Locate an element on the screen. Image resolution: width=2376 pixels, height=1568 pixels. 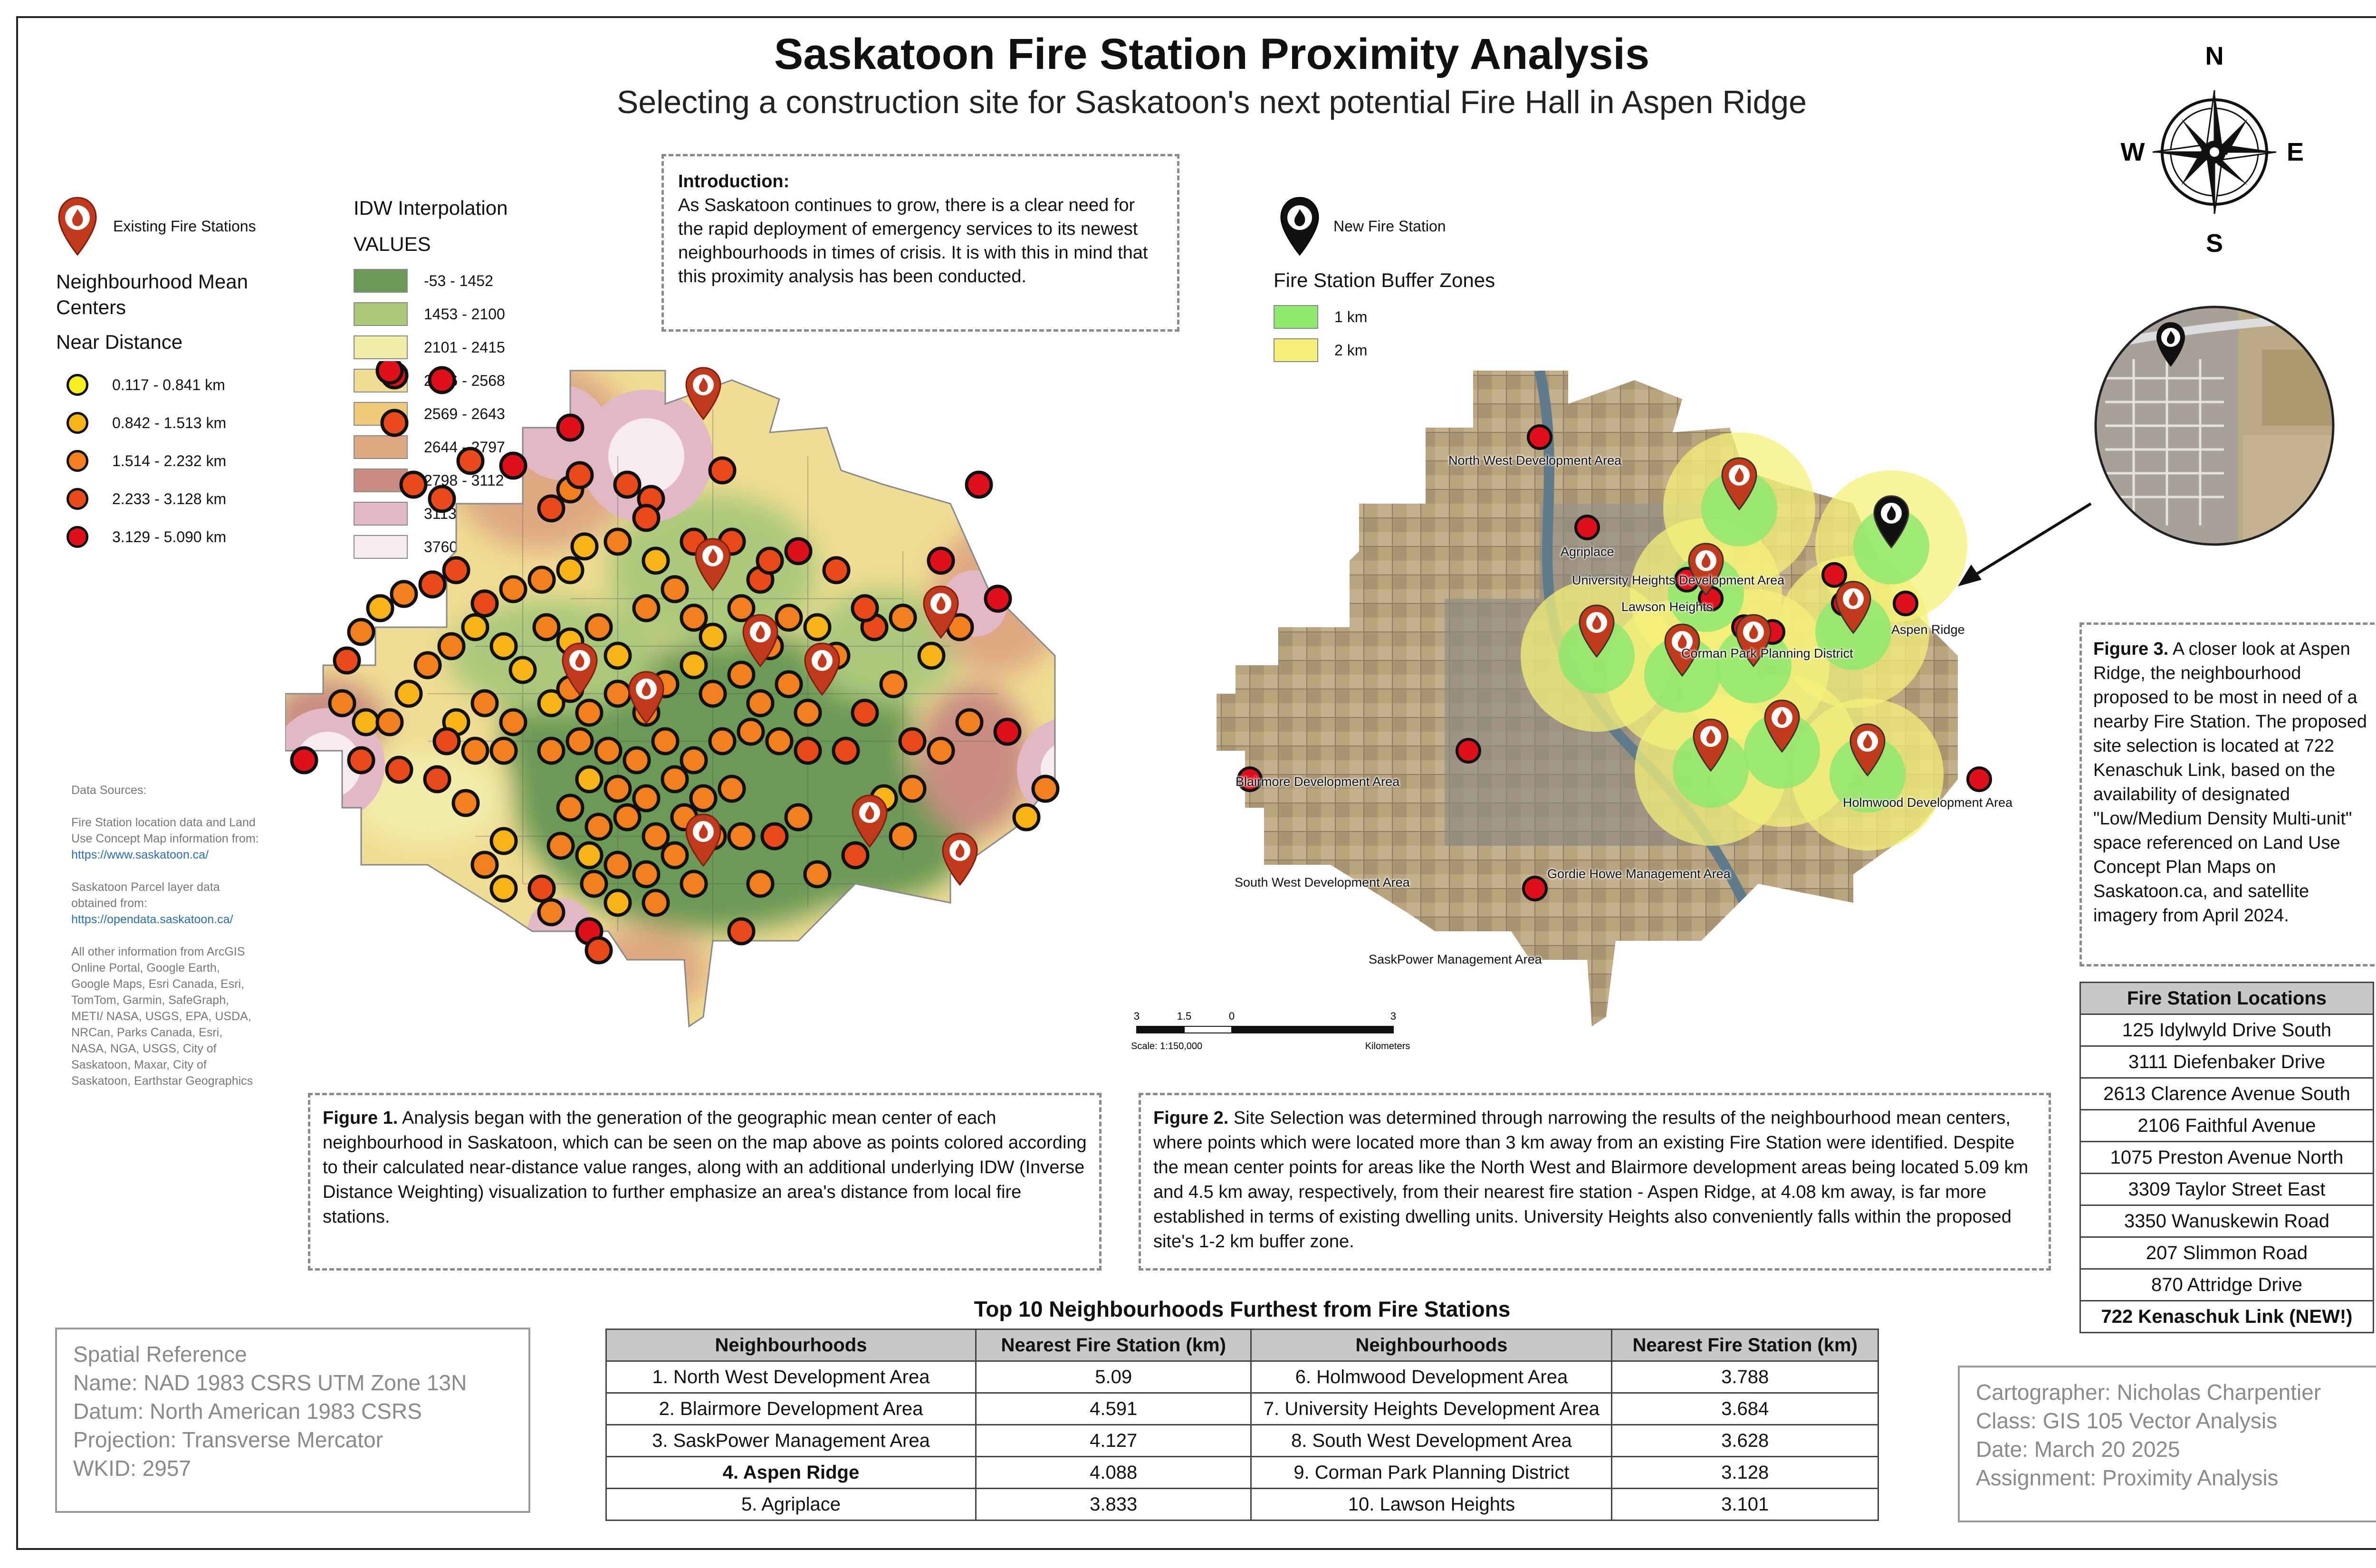
sources-link-1: https://www.saskatoon.ca/ is located at coordinates (140, 855).